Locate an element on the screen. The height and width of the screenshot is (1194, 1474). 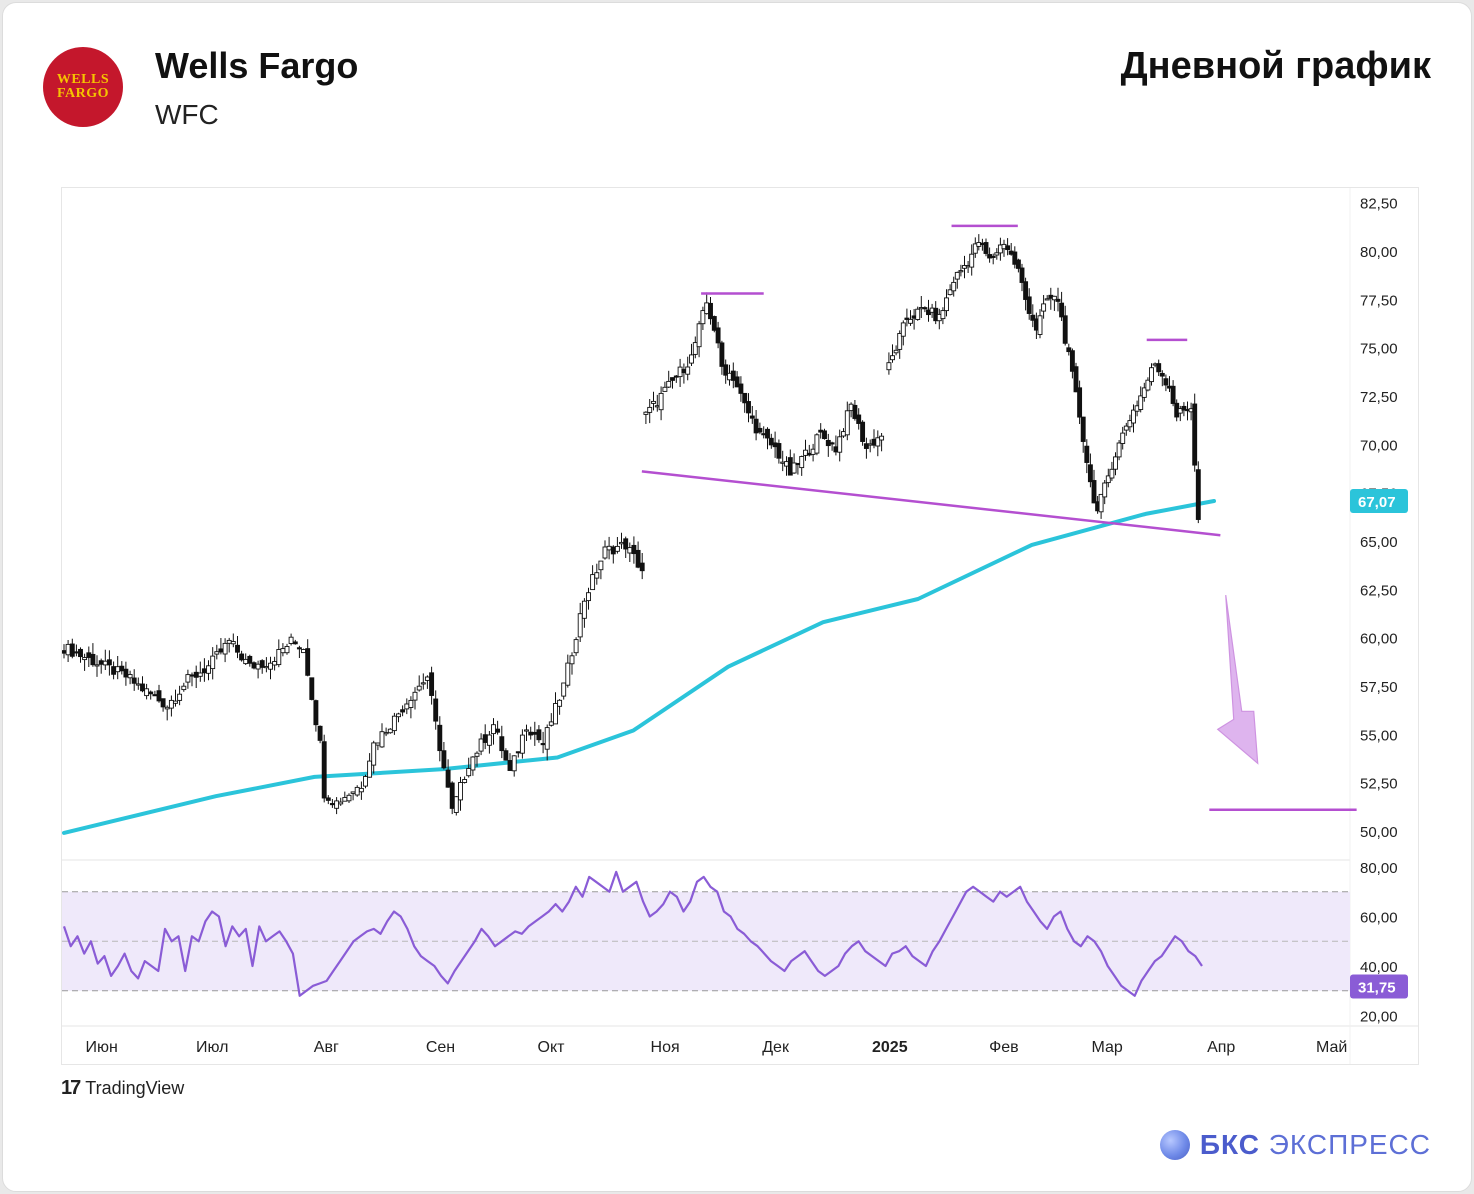
rsi-tick-label: 20,00 is located at coordinates (1379, 1017).